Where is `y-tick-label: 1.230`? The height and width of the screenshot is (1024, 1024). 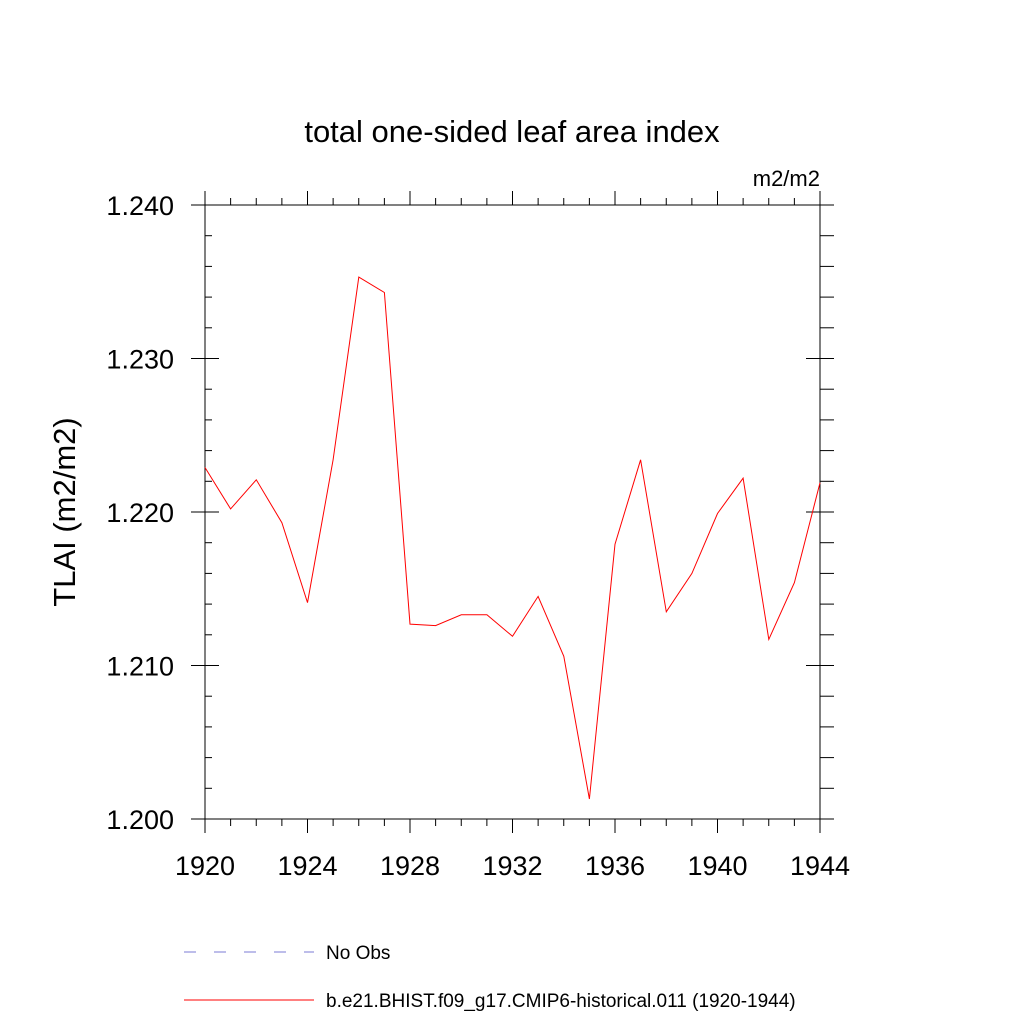
y-tick-label: 1.230 is located at coordinates (140, 360).